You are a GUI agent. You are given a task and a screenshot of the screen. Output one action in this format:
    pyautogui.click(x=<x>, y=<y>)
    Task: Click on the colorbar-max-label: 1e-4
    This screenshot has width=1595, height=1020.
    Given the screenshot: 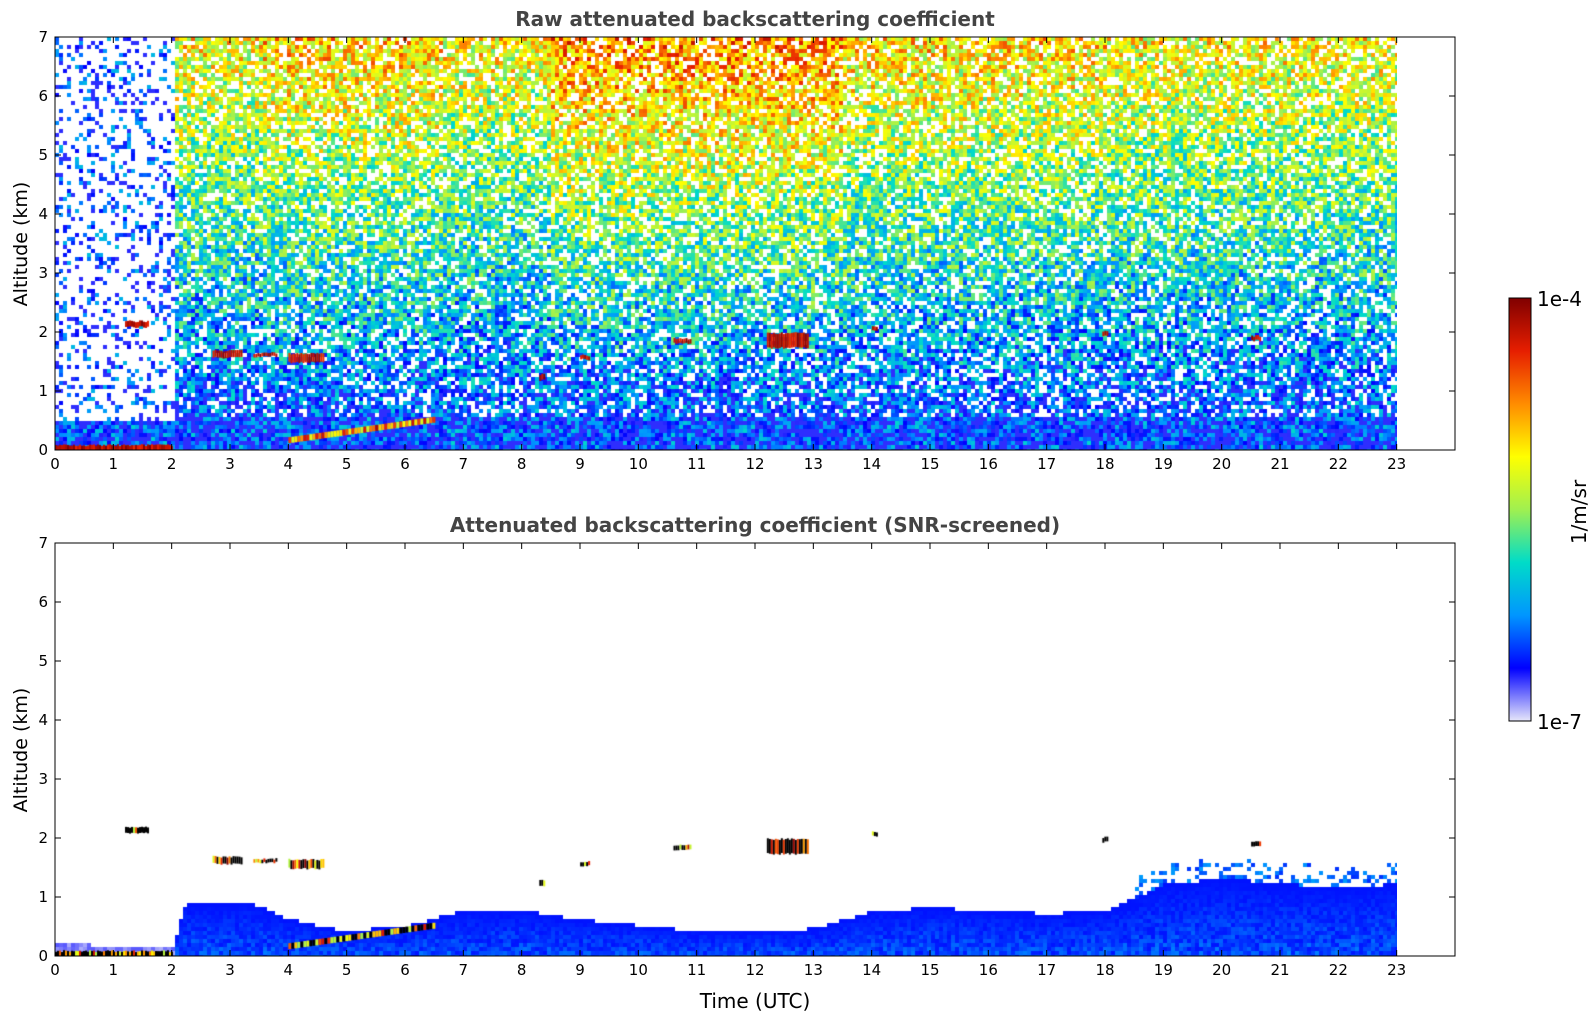 What is the action you would take?
    pyautogui.click(x=1559, y=299)
    